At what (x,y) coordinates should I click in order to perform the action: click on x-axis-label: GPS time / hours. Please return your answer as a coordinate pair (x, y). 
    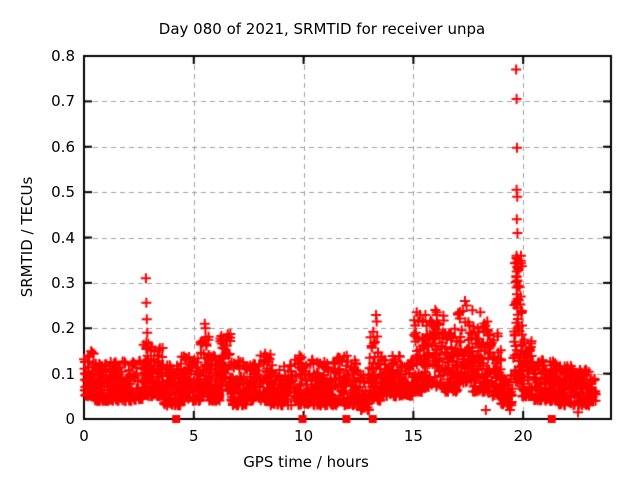
    Looking at the image, I should click on (306, 462).